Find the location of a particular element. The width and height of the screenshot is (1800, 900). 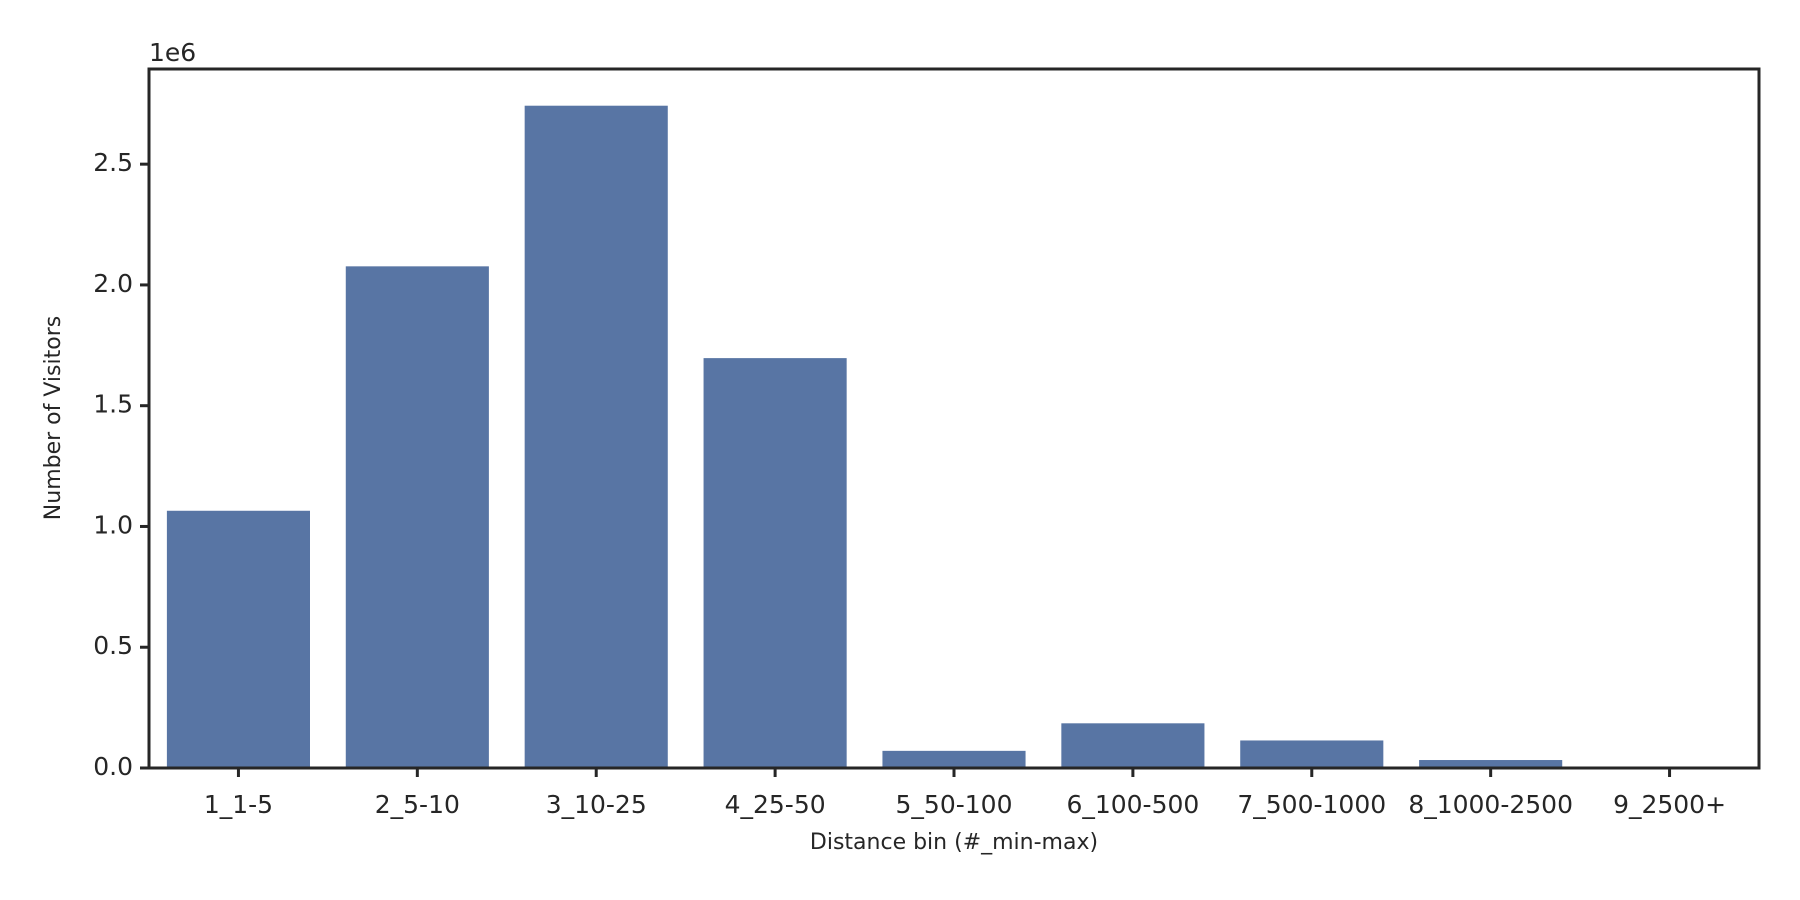

x-tick-label: 8_1000-2500 is located at coordinates (1490, 804).